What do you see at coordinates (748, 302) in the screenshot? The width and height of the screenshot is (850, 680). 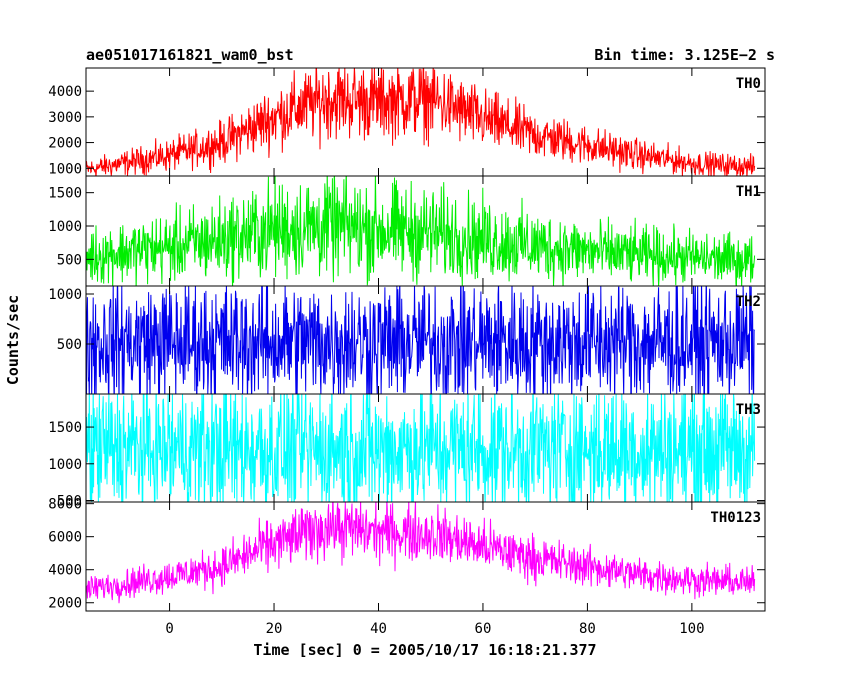 I see `panel-label-th2: TH2` at bounding box center [748, 302].